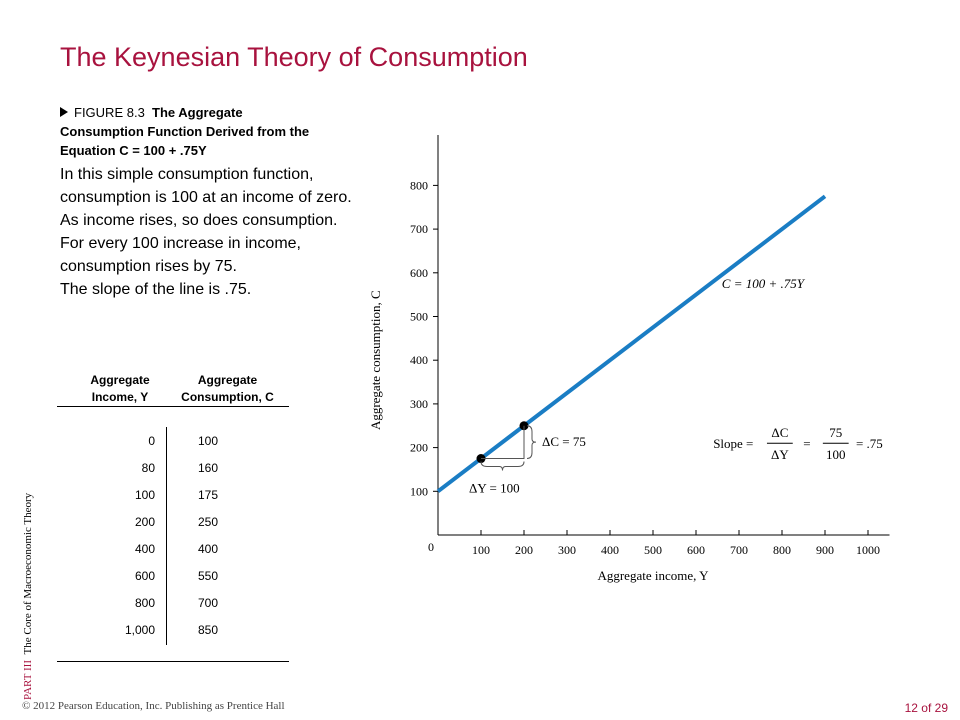  Describe the element at coordinates (419, 360) in the screenshot. I see `y-tick-label: 400` at that location.